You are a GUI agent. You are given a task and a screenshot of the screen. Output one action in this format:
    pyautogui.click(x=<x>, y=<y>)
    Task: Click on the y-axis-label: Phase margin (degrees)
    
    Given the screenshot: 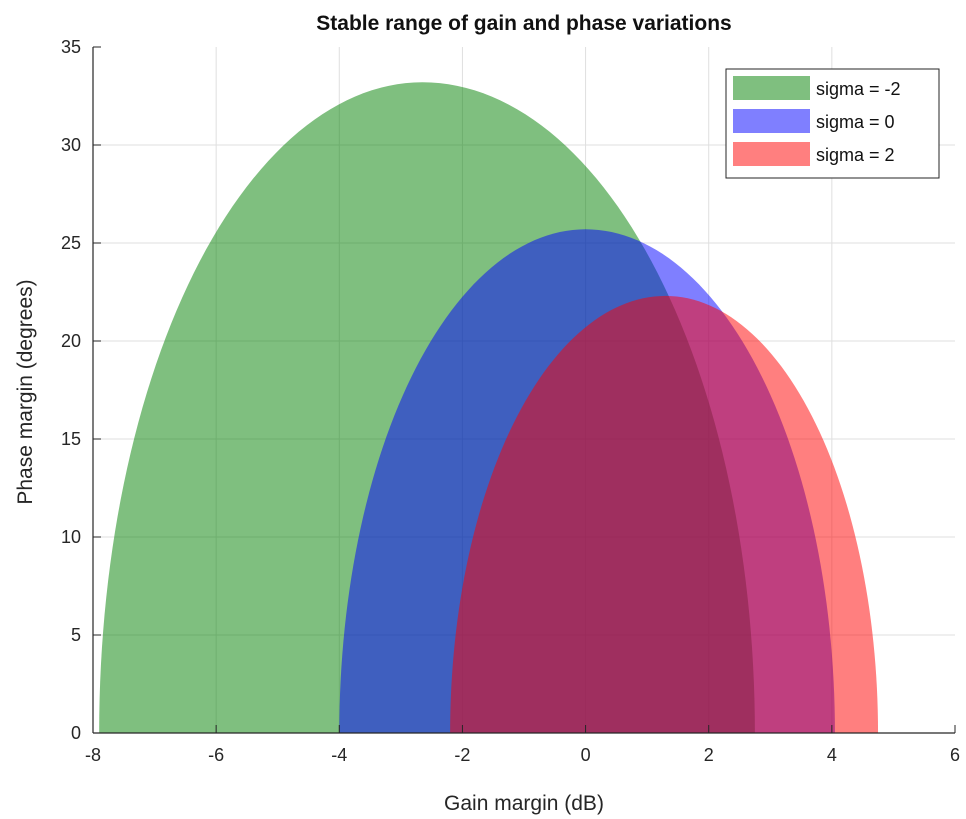 What is the action you would take?
    pyautogui.click(x=25, y=391)
    